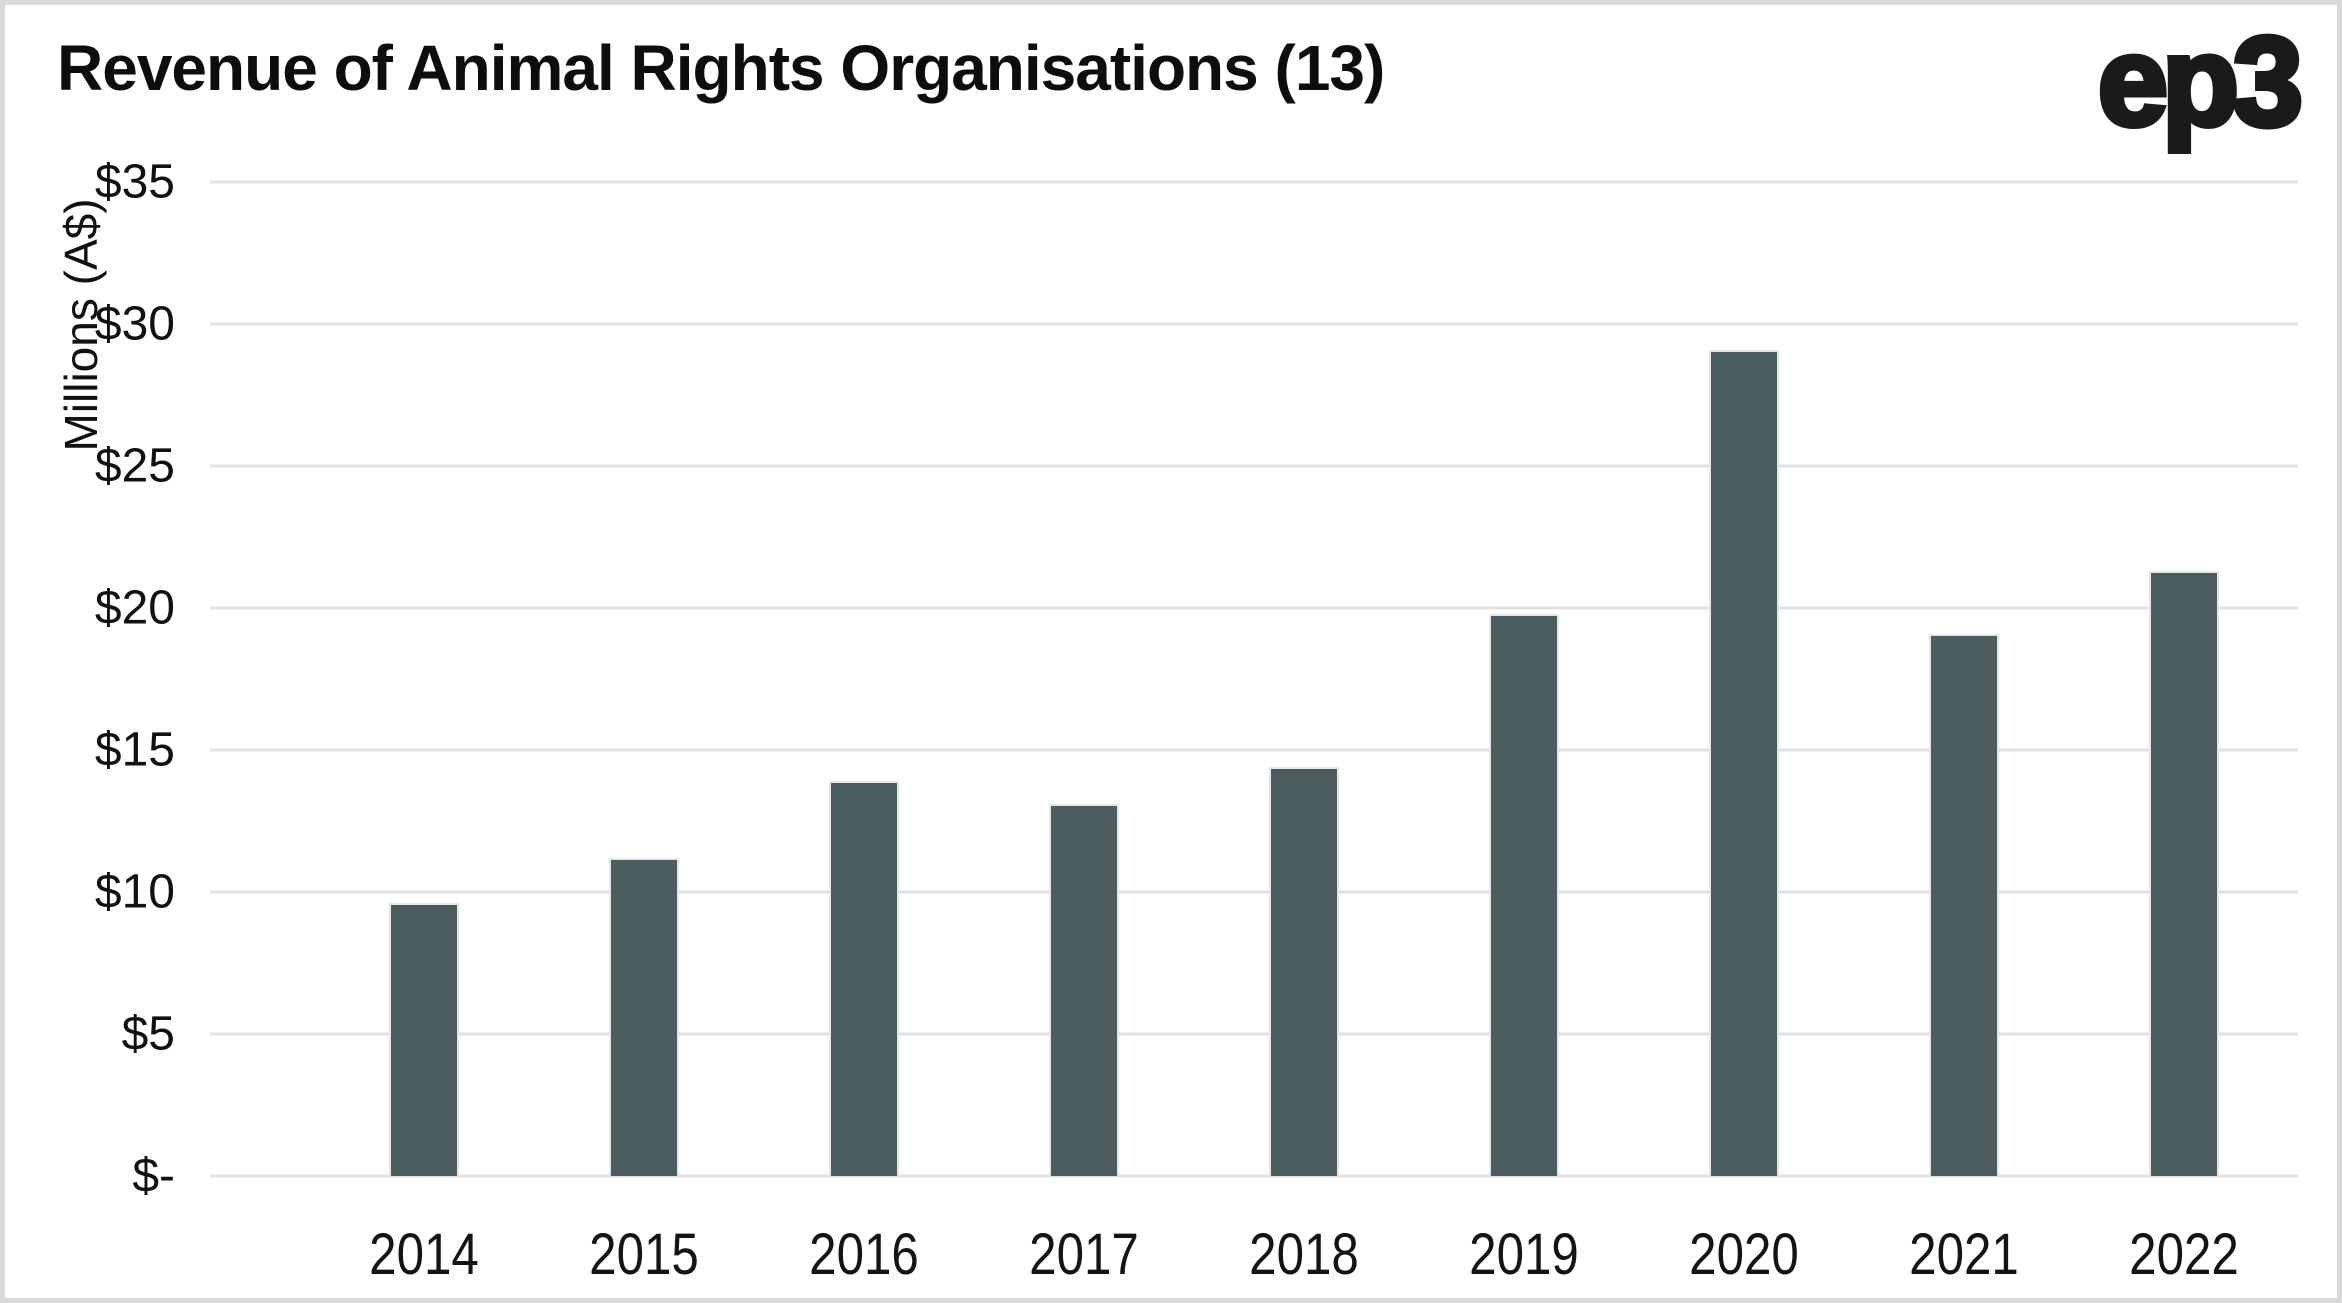 Image resolution: width=2342 pixels, height=1303 pixels. I want to click on bar-2014, so click(424, 1039).